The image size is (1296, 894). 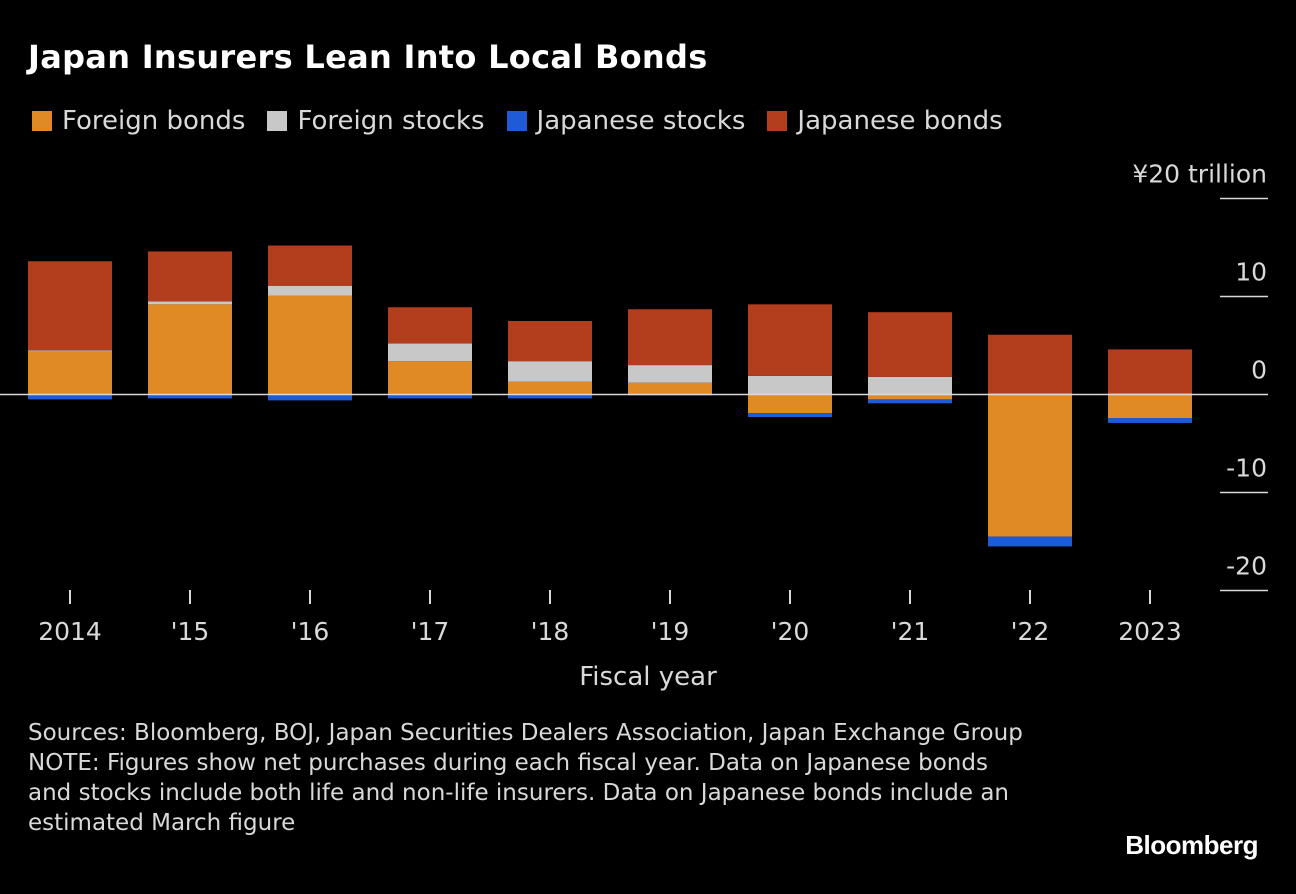 What do you see at coordinates (790, 631) in the screenshot?
I see `x-tick-label-6: '20` at bounding box center [790, 631].